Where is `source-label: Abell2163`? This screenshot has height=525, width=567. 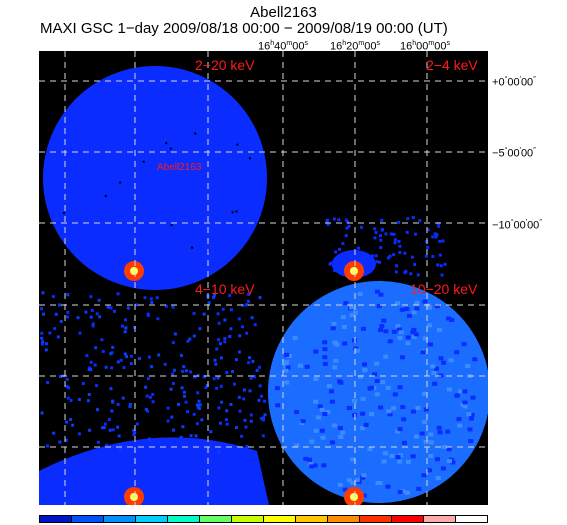
source-label: Abell2163 is located at coordinates (179, 167).